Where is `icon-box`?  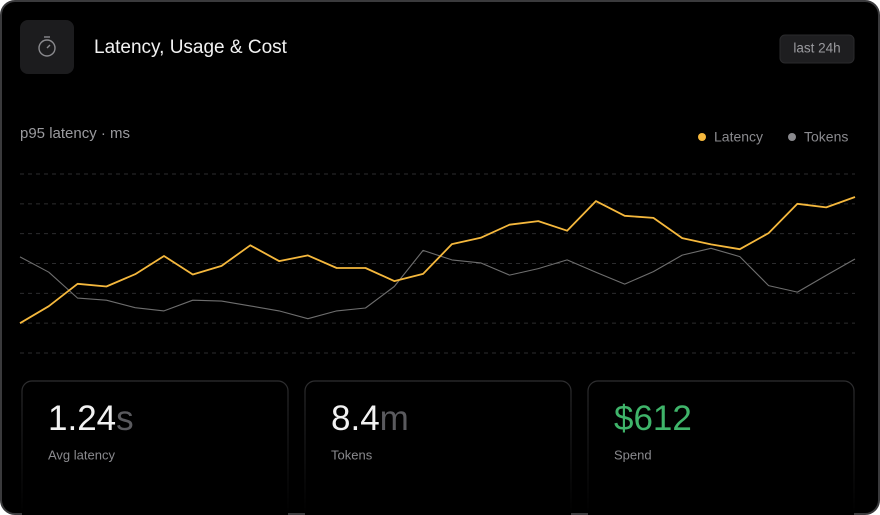 icon-box is located at coordinates (47, 47).